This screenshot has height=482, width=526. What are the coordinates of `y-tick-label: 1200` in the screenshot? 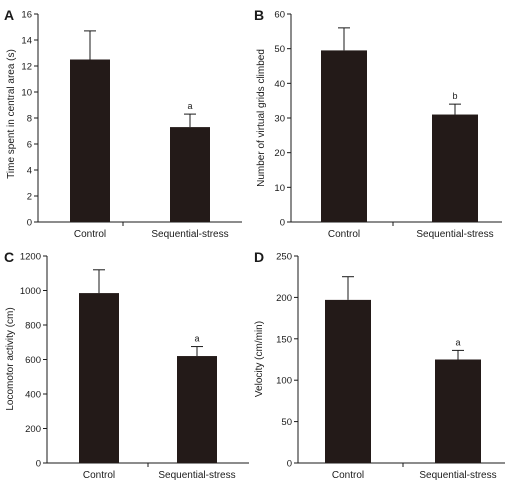 It's located at (30, 257).